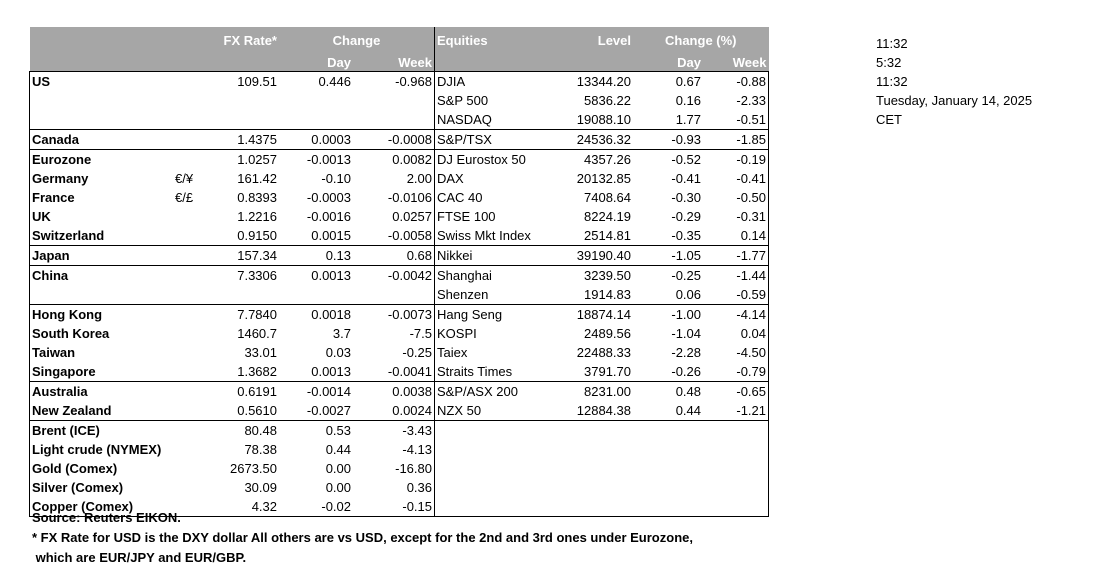 This screenshot has width=1103, height=578. I want to click on equity-index: Shenzen, so click(491, 295).